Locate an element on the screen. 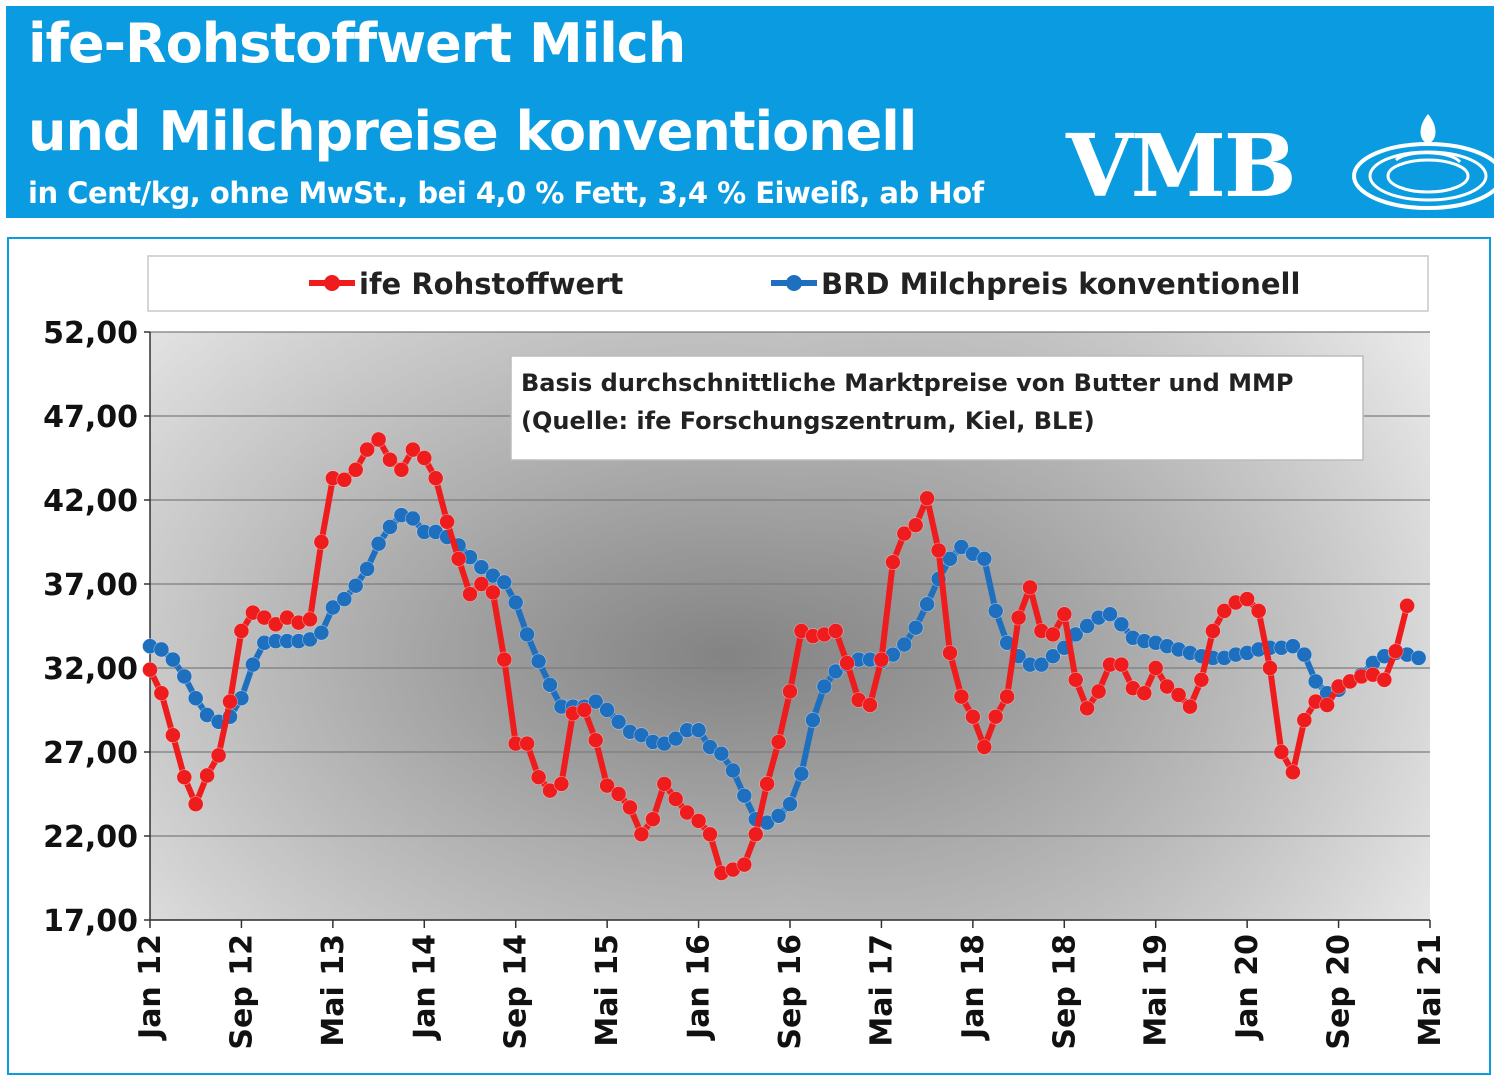  y-tick-label: 42,00 is located at coordinates (90, 501).